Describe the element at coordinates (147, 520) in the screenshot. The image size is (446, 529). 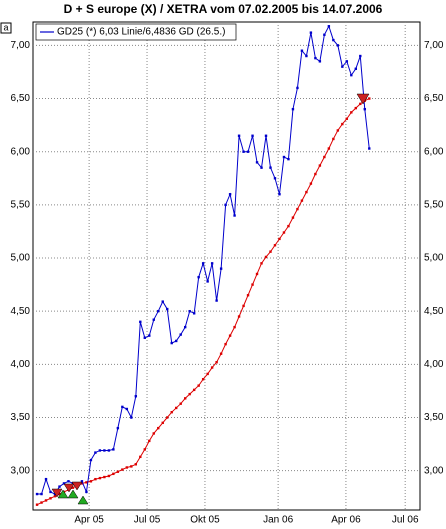
I see `x-tick-label: Jul 05` at that location.